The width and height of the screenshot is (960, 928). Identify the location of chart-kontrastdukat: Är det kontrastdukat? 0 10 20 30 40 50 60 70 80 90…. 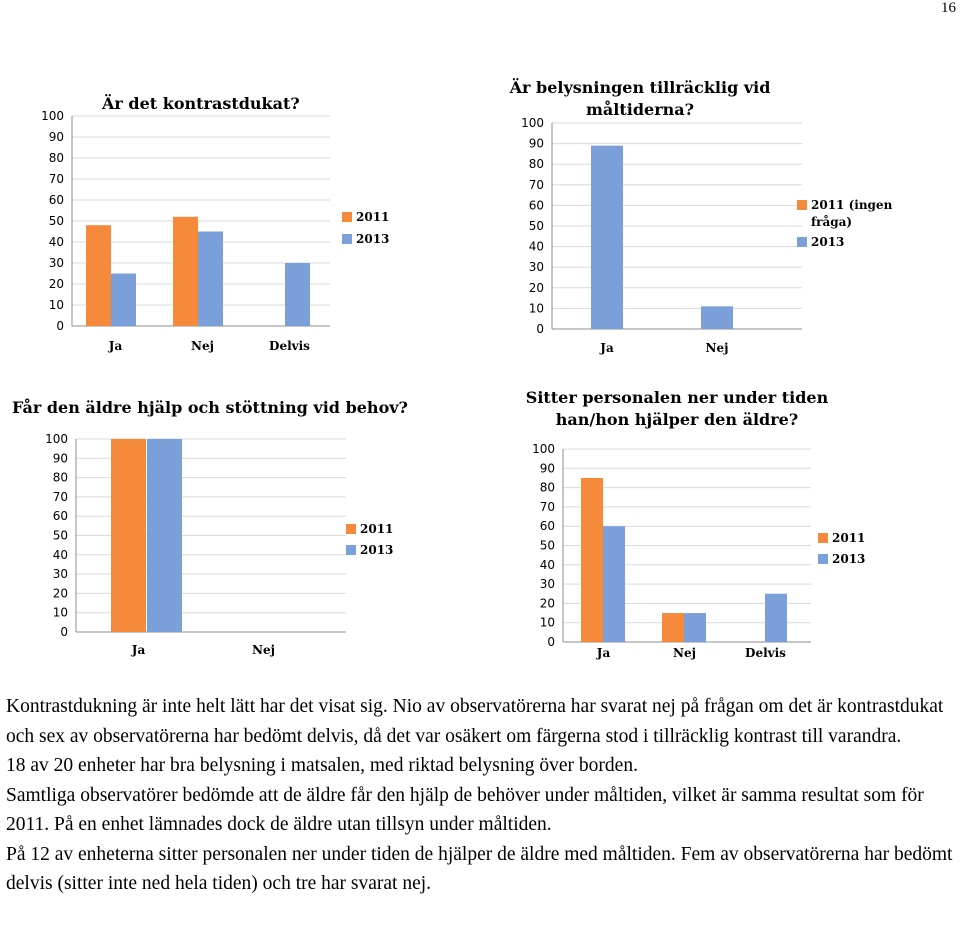
(215, 223).